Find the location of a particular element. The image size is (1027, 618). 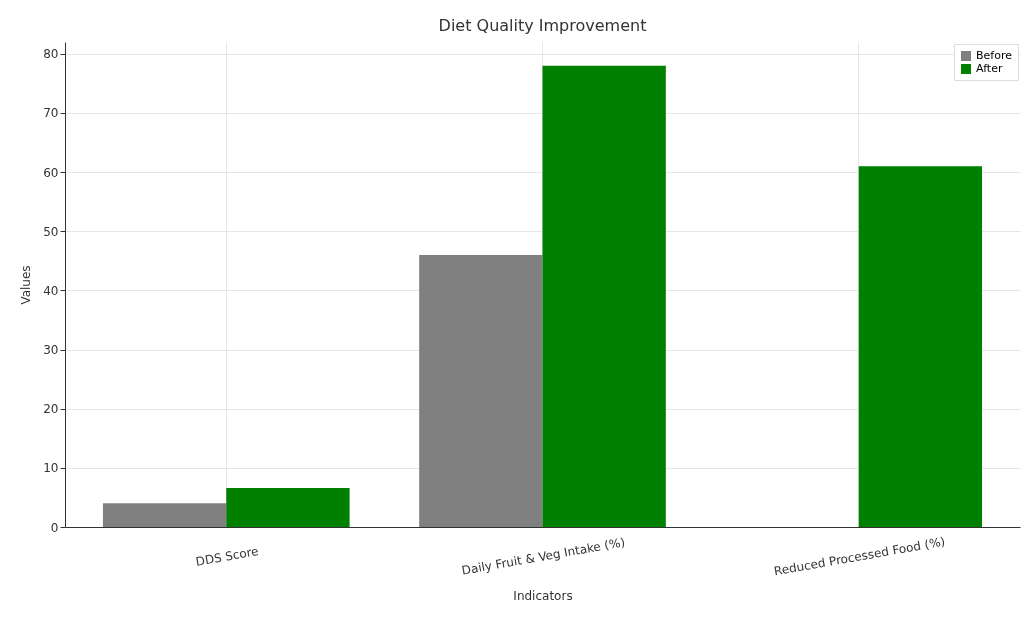

y-tick-label: 20 is located at coordinates (51, 409).